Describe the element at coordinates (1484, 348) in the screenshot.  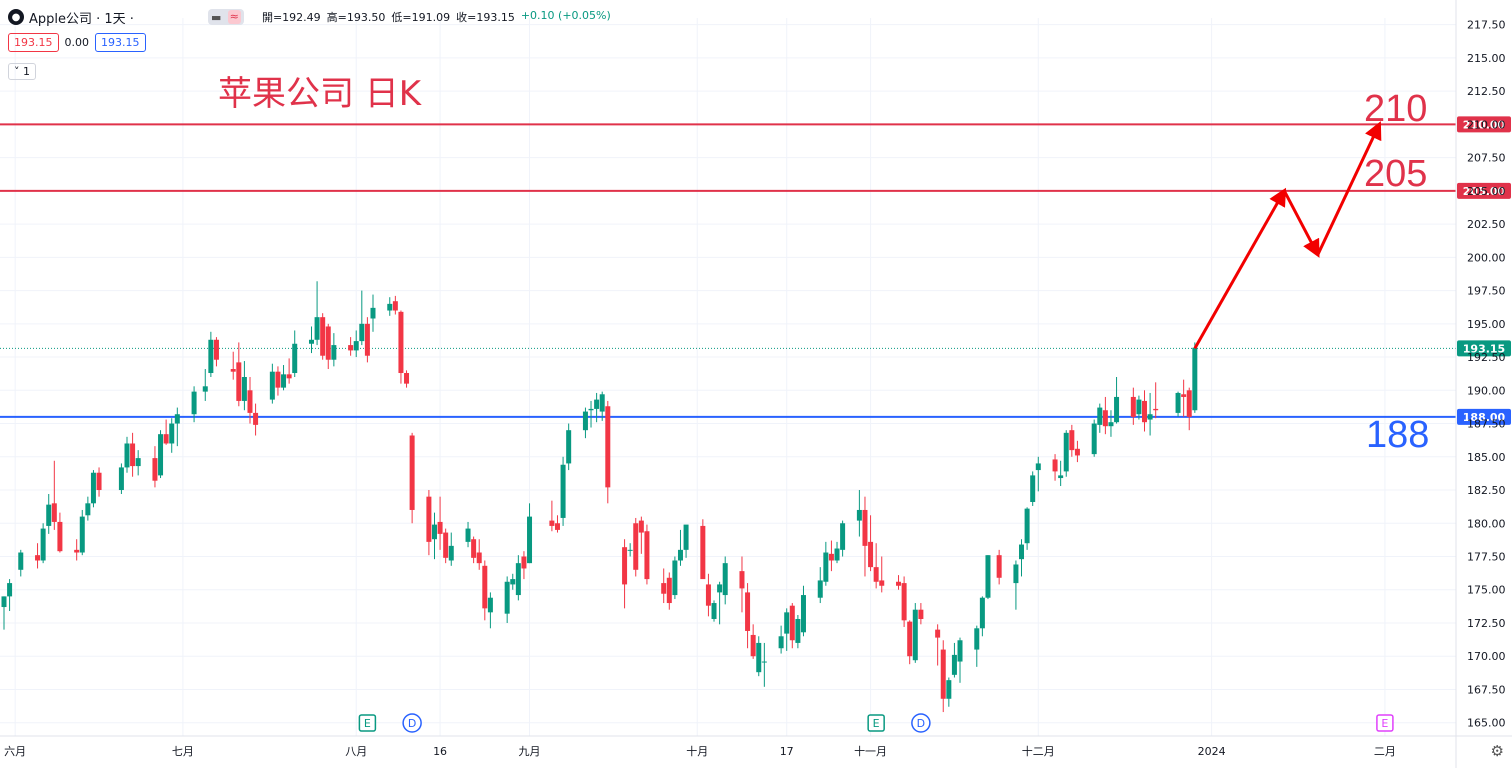
I see `last-price-tag` at that location.